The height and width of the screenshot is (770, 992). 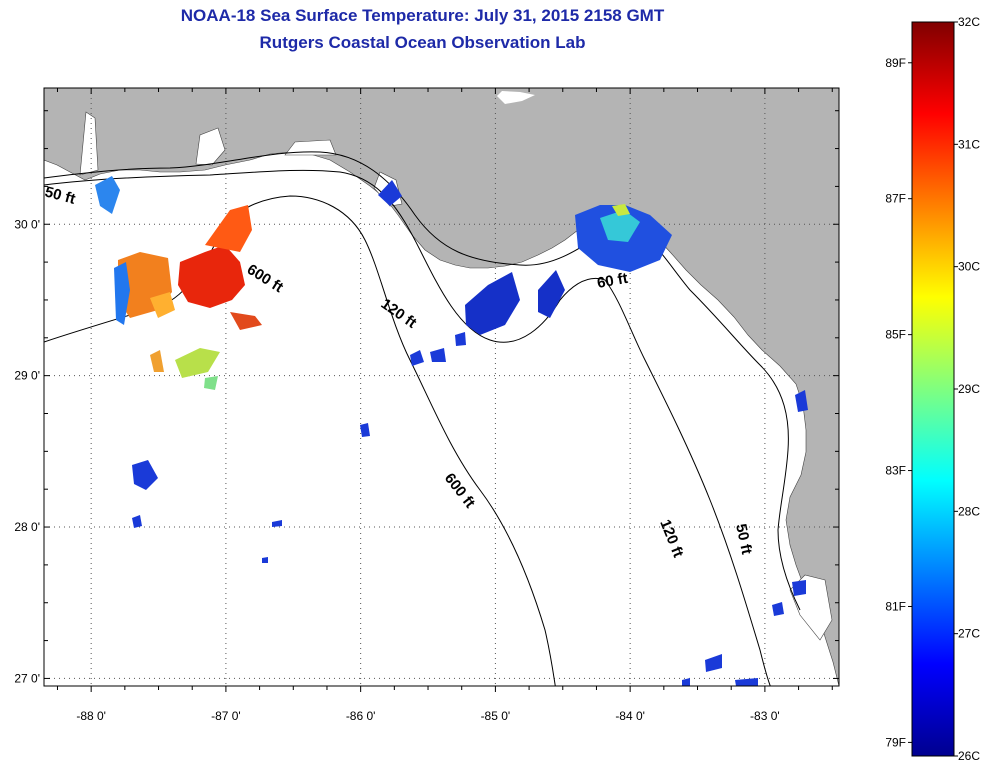 What do you see at coordinates (969, 267) in the screenshot?
I see `colorbar-celsius-label: 30C` at bounding box center [969, 267].